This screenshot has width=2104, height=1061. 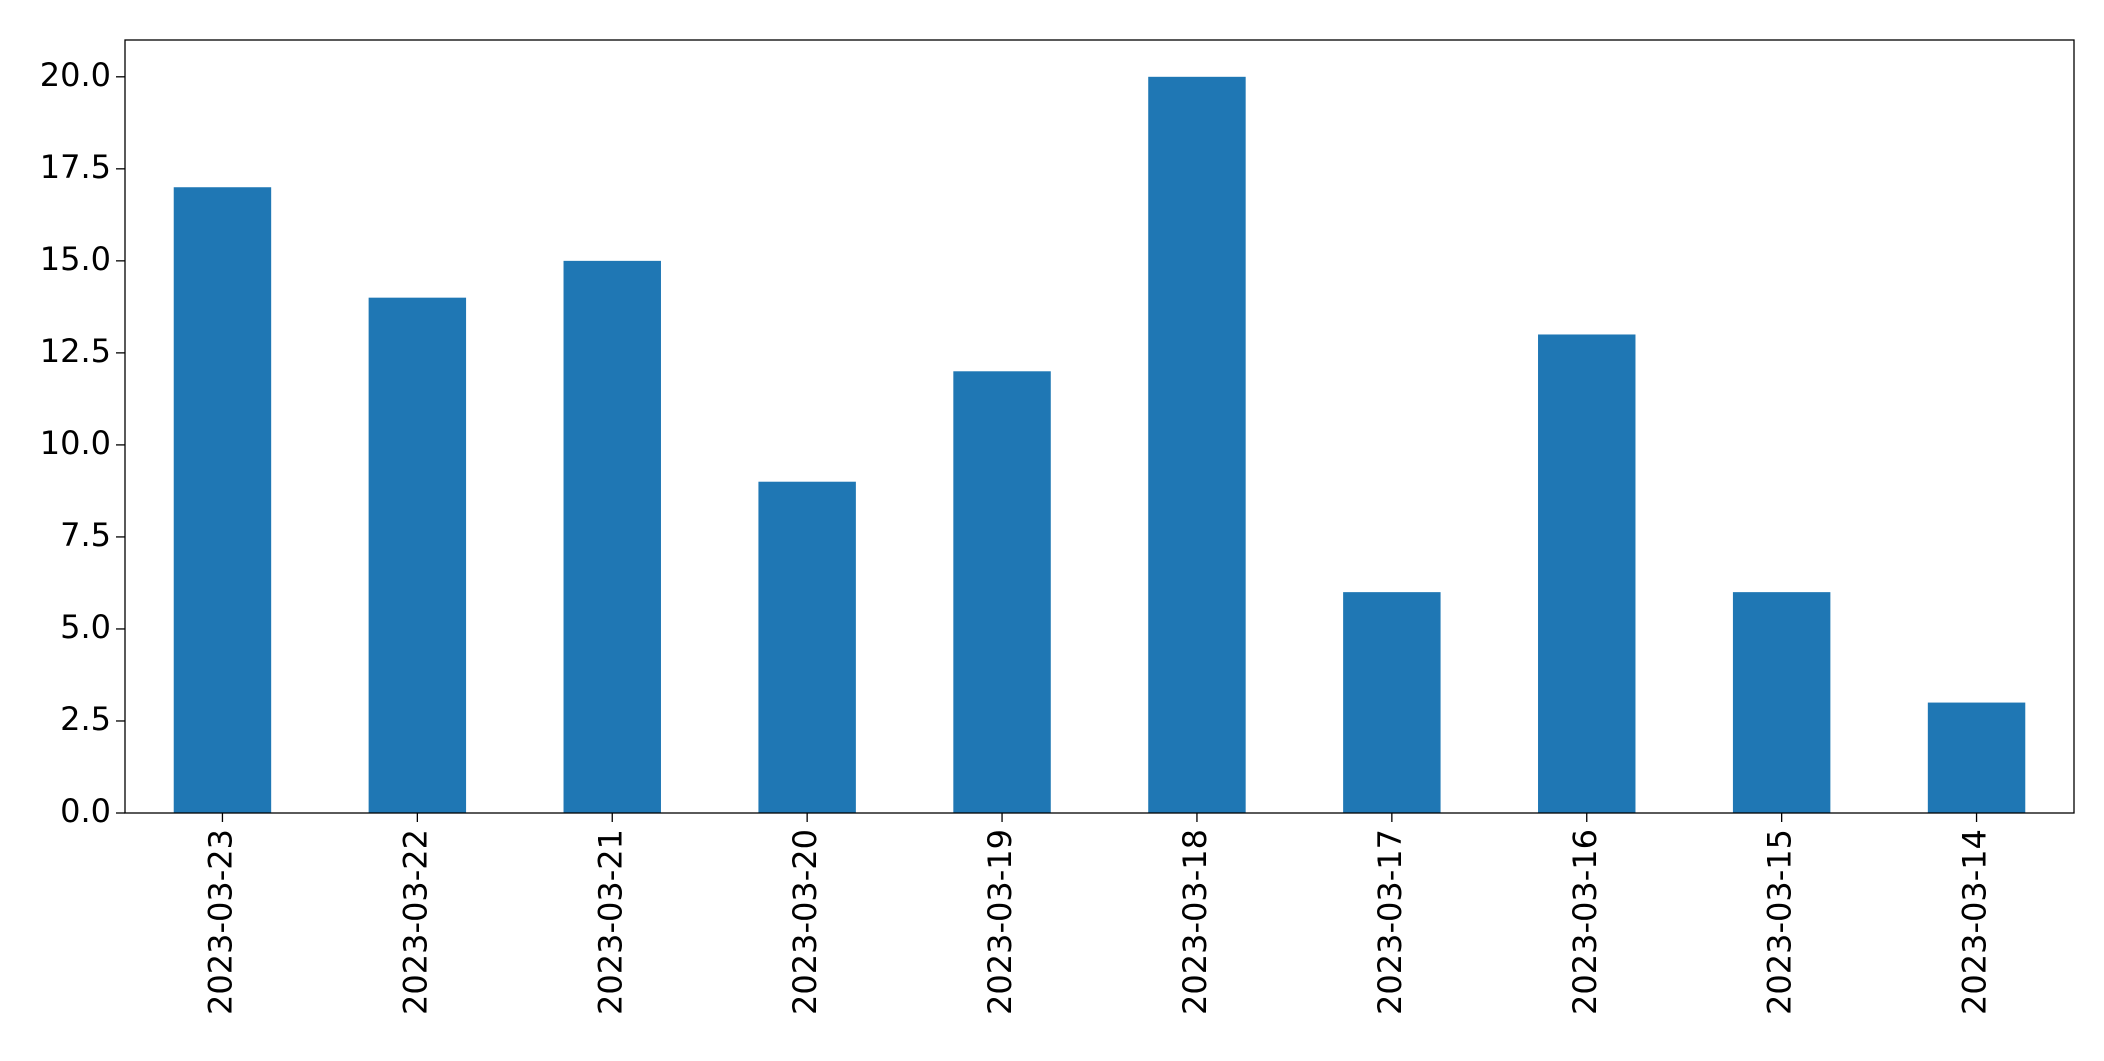 I want to click on x-tick-label: 2023-03-21, so click(x=610, y=922).